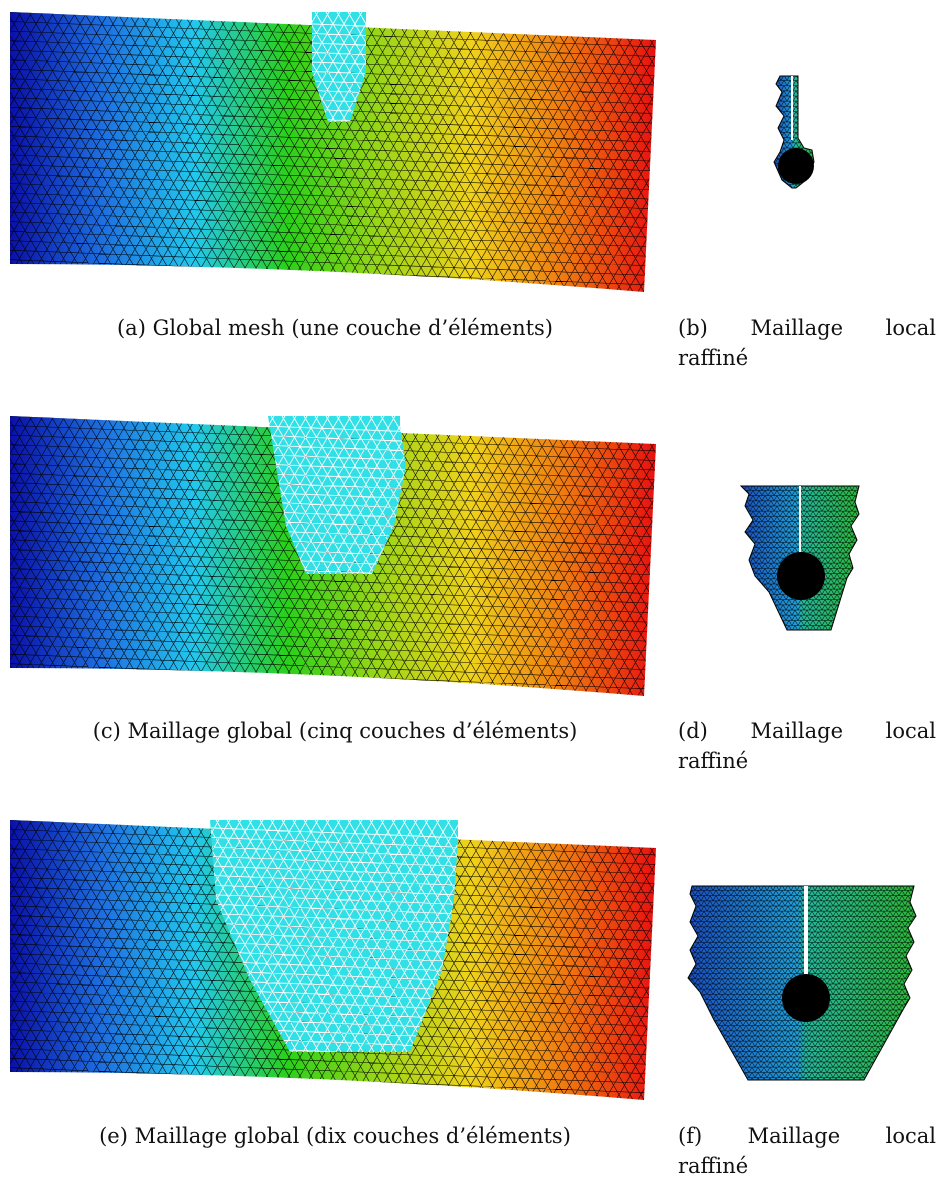 Image resolution: width=936 pixels, height=1181 pixels. Describe the element at coordinates (713, 1166) in the screenshot. I see `caption-f-line2: raffiné` at that location.